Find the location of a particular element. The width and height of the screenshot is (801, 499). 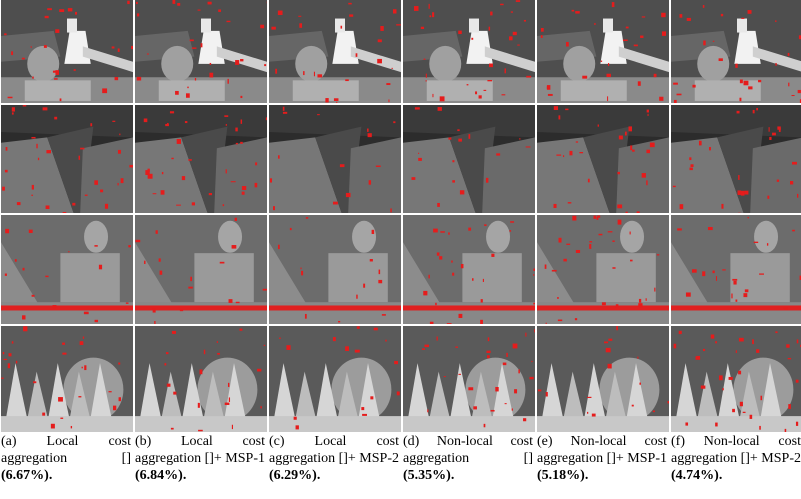

ground is located at coordinates (603, 424).